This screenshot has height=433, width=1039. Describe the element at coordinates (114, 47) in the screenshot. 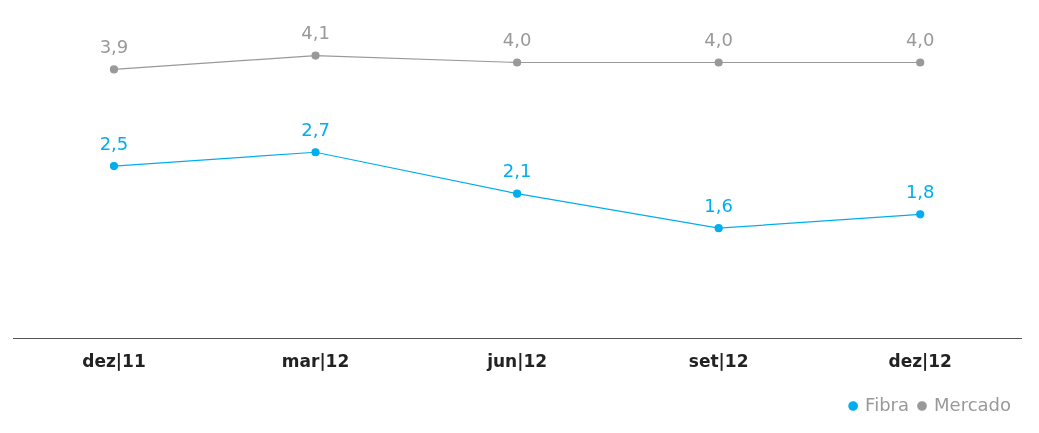

I see `data-label: 3,9` at that location.